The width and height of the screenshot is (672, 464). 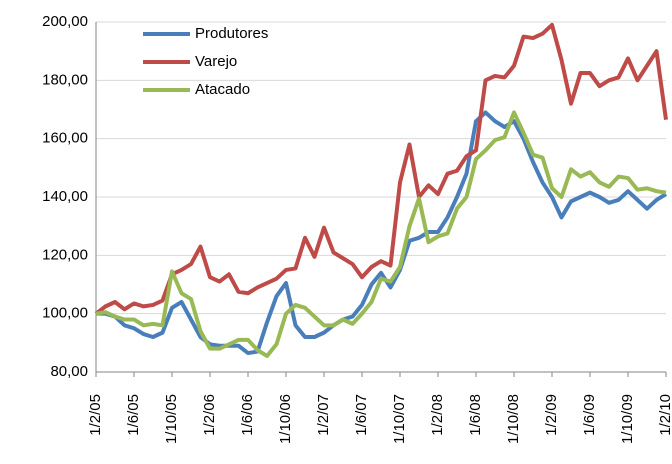 I want to click on y-tick-label: 140,00, so click(x=65, y=196).